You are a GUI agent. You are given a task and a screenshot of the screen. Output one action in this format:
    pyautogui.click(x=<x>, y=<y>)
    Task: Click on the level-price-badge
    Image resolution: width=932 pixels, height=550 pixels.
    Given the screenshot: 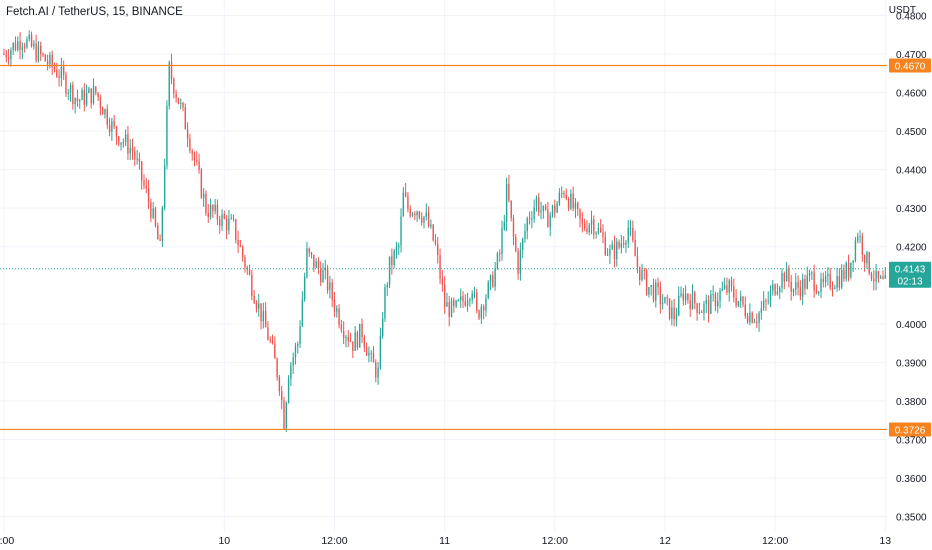 What is the action you would take?
    pyautogui.click(x=910, y=429)
    